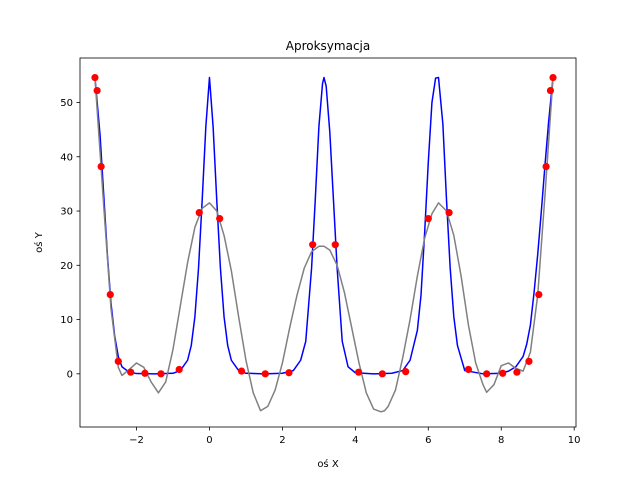 Image resolution: width=640 pixels, height=480 pixels. I want to click on y-tick-label: 50, so click(66, 103).